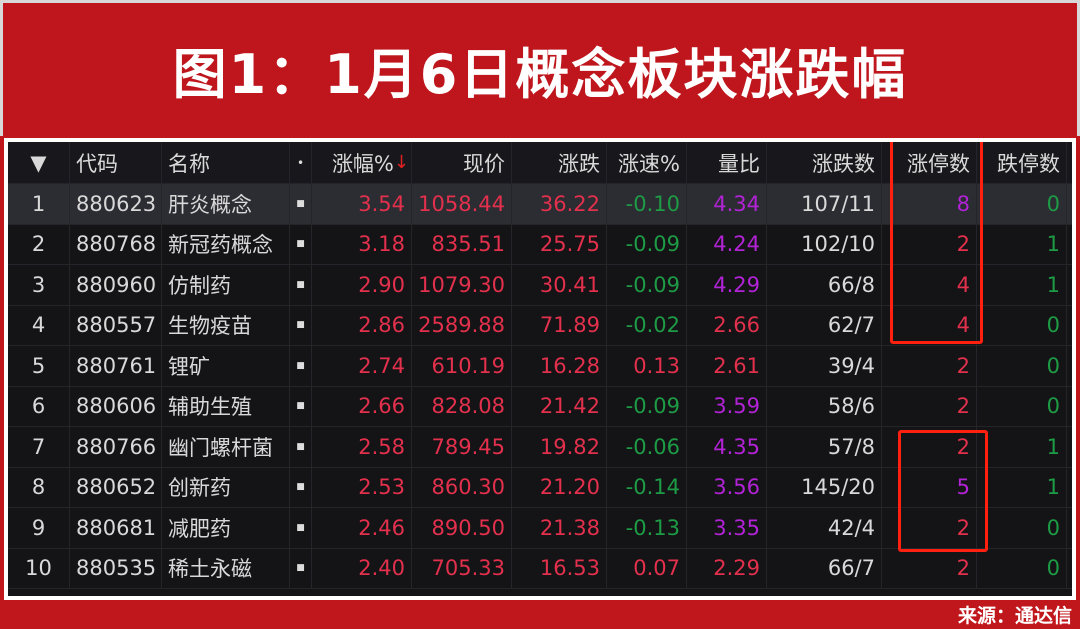 The height and width of the screenshot is (629, 1080). I want to click on header-price: 现价, so click(462, 162).